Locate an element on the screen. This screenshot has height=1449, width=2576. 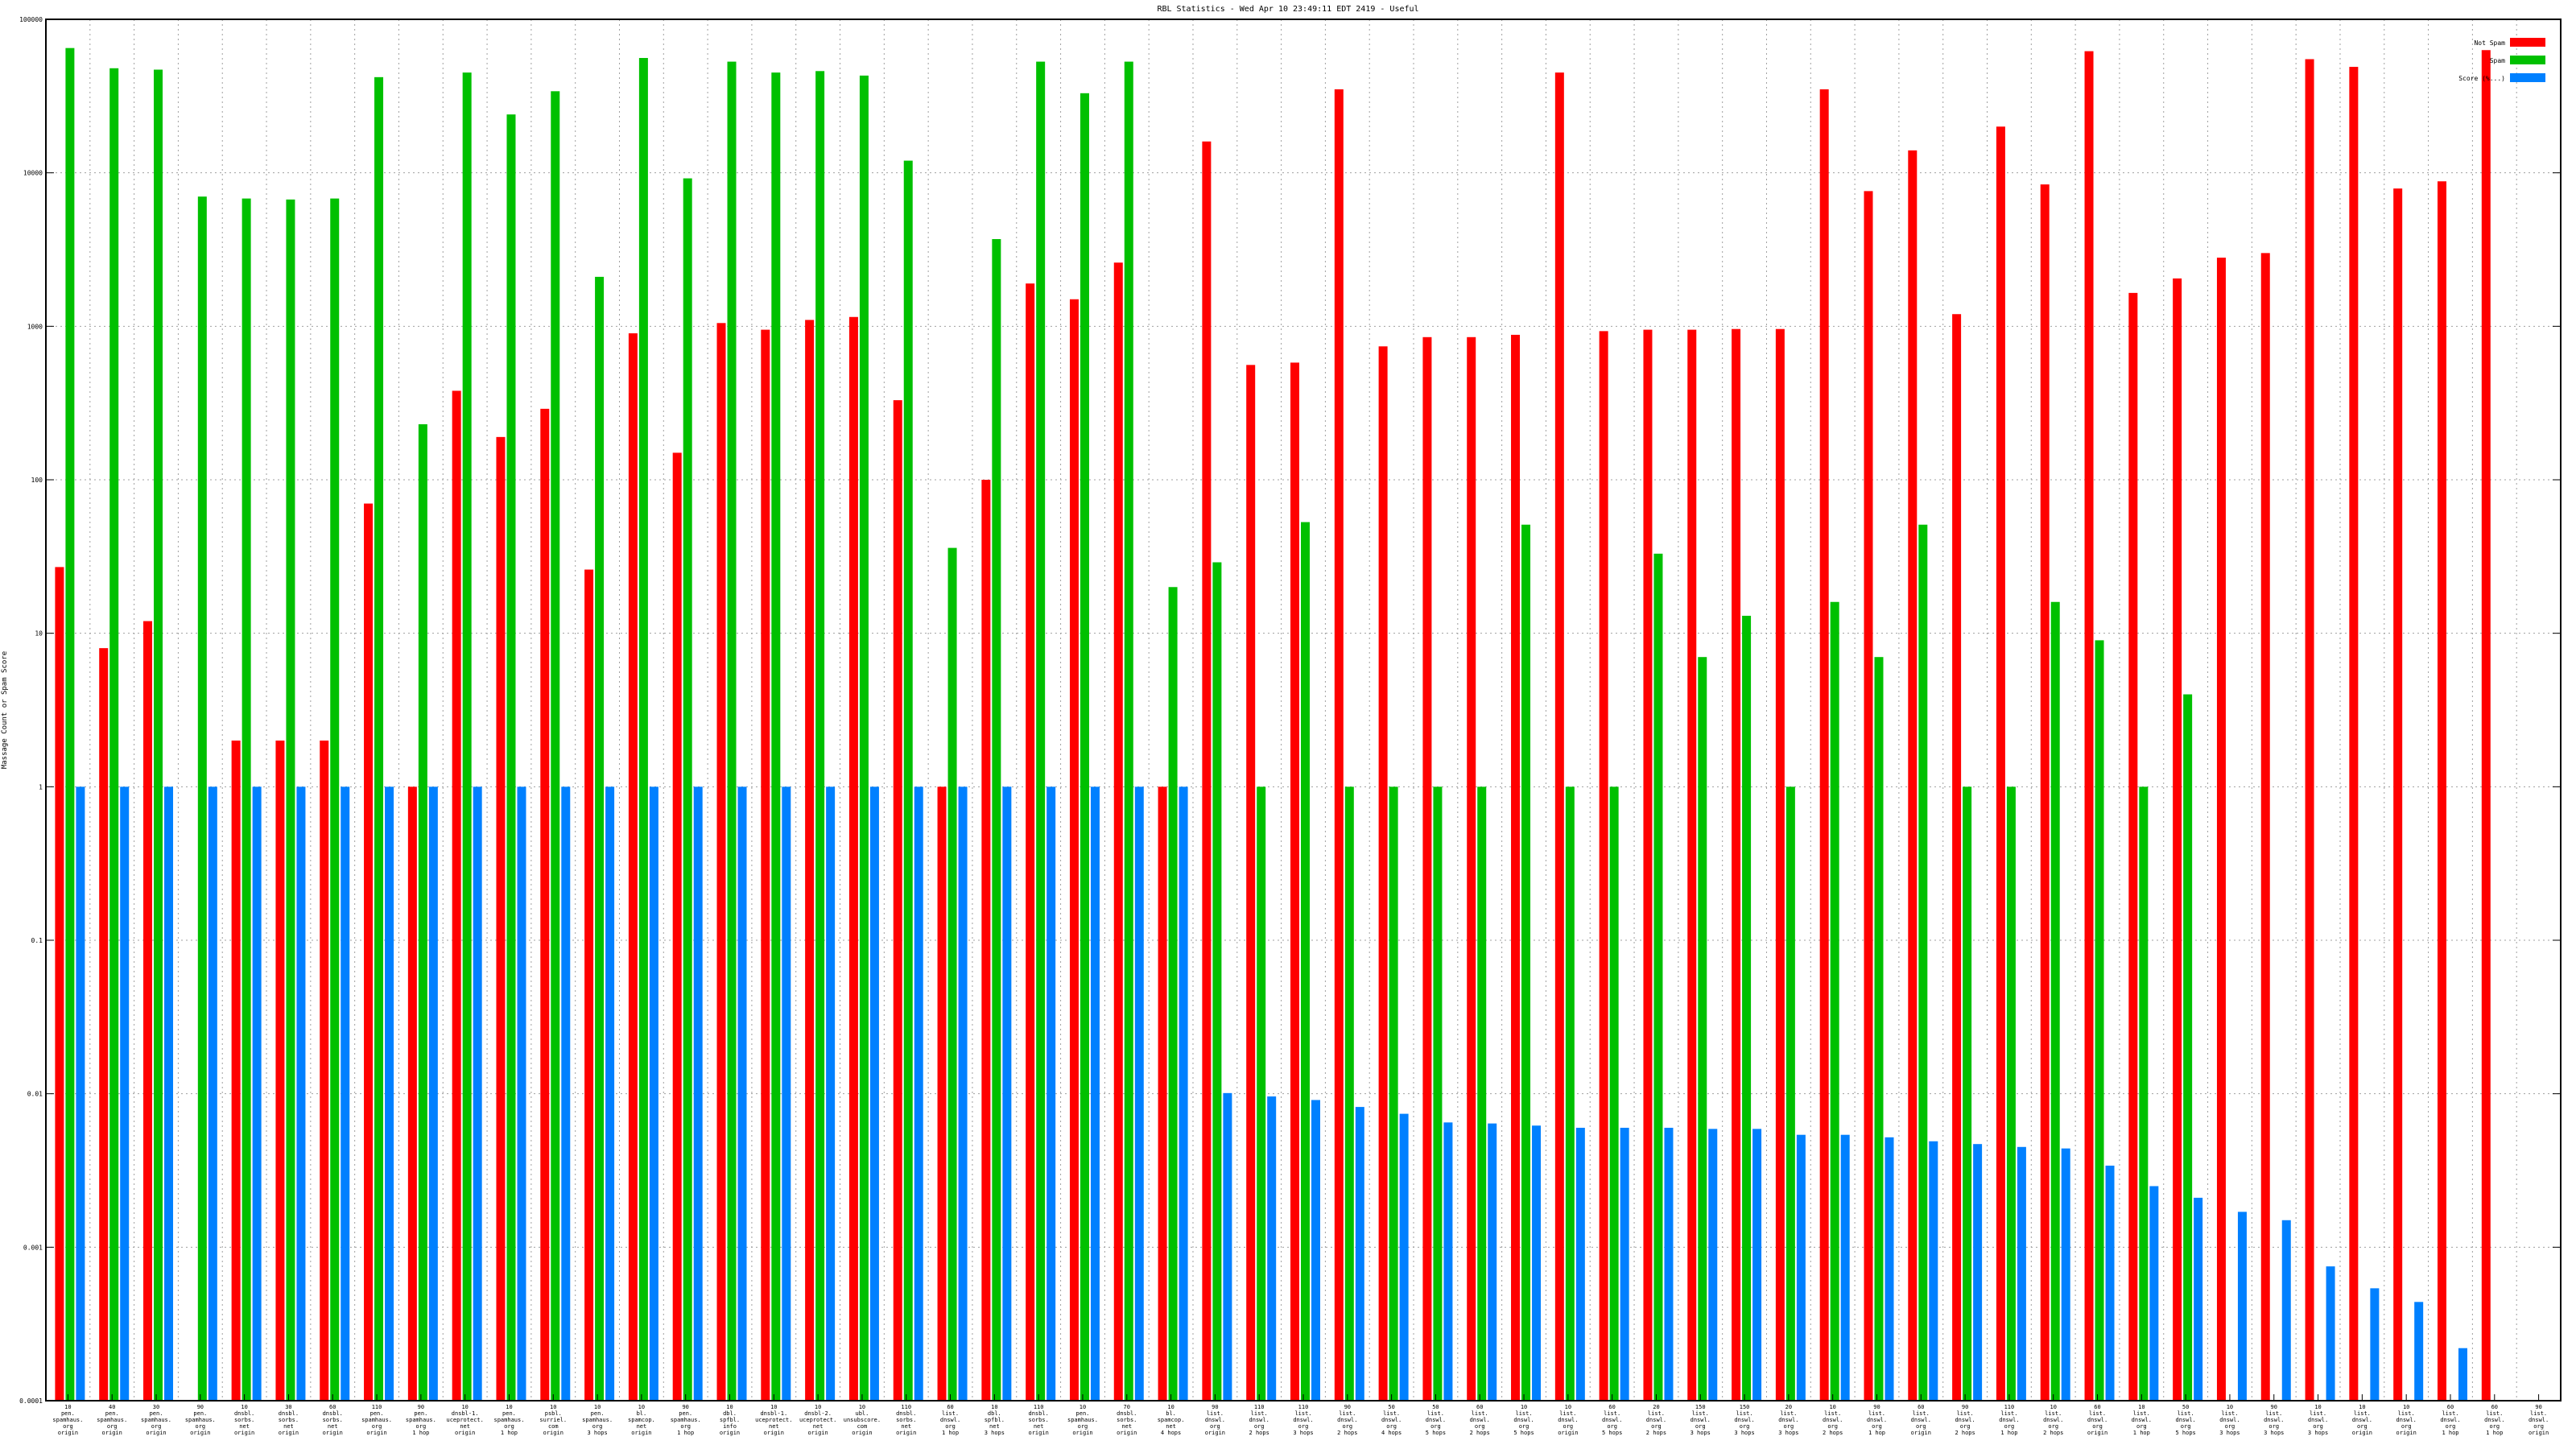
legend-label: Score (%...) is located at coordinates (2481, 78).